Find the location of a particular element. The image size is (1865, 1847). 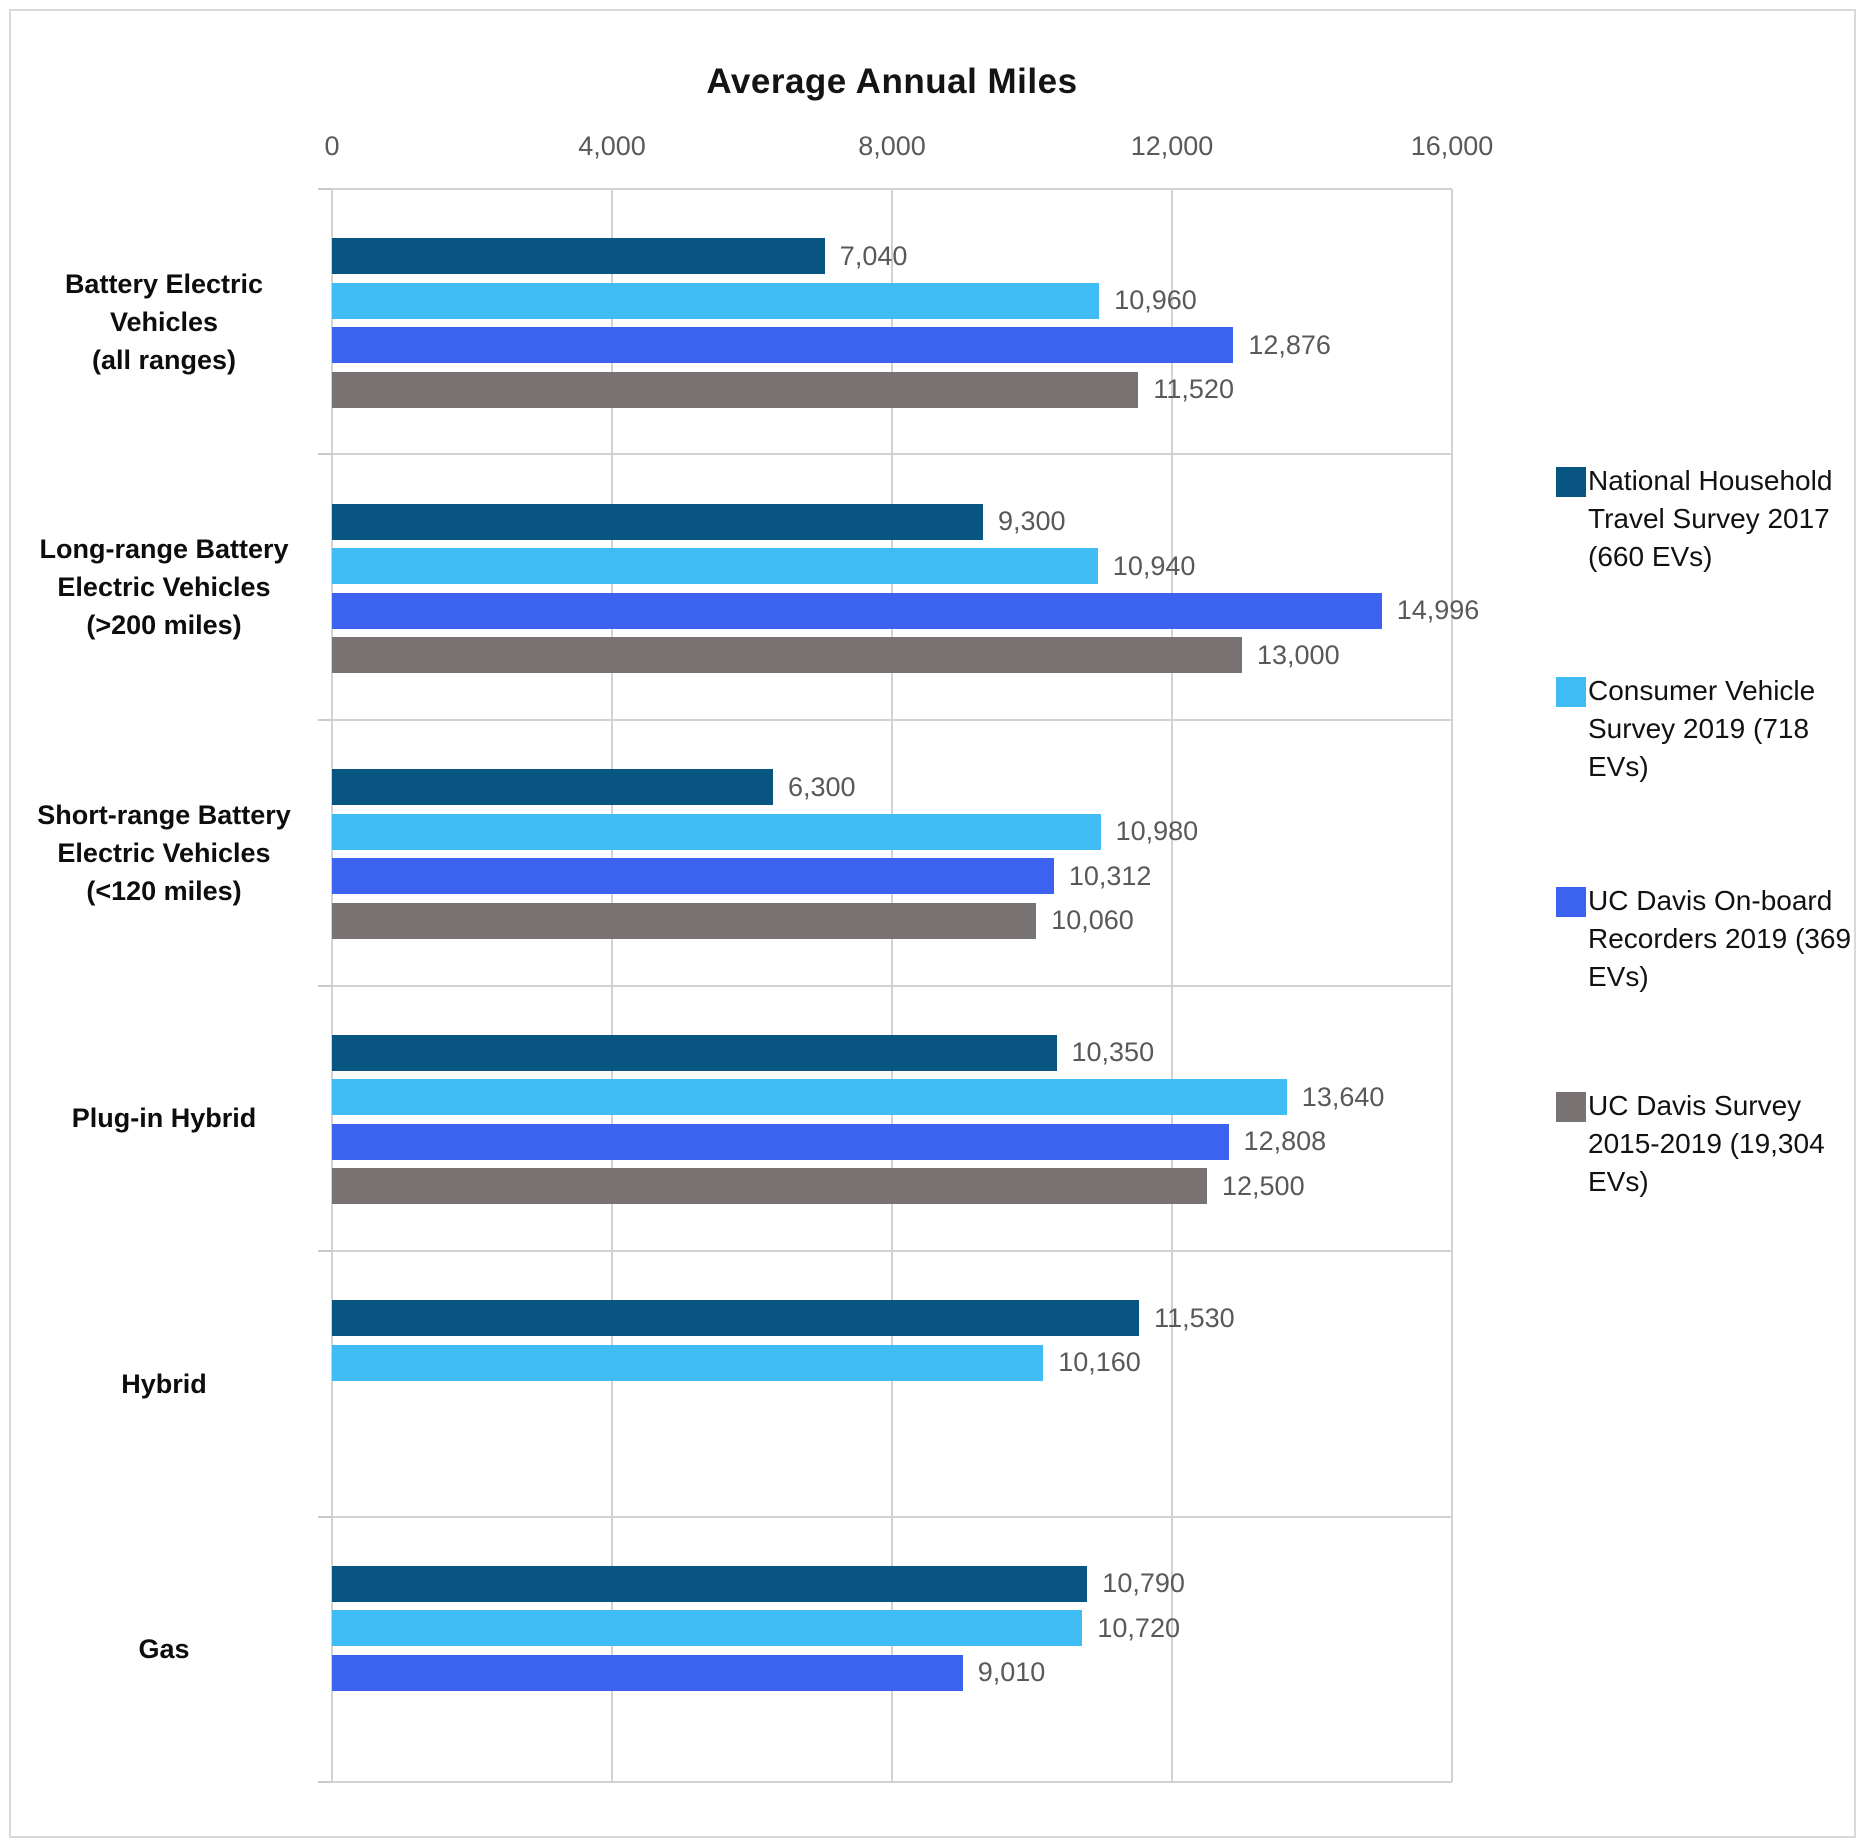

bar-value-label: 10,980 is located at coordinates (1157, 831).